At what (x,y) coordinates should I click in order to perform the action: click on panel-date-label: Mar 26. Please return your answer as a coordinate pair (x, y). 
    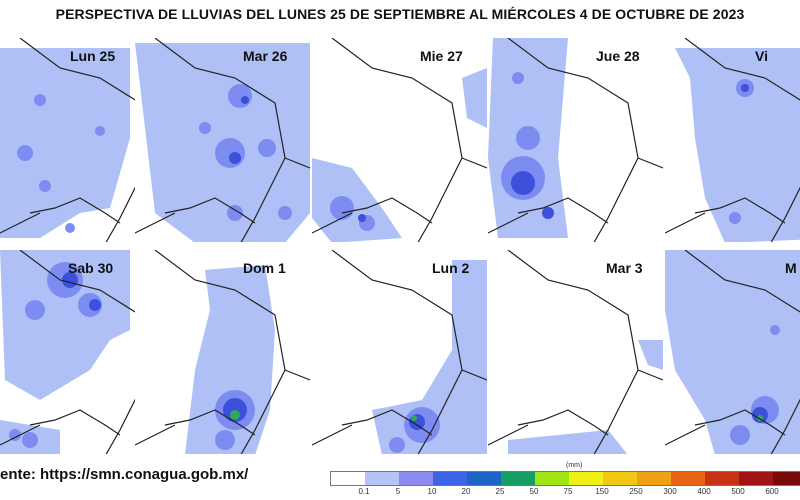
    Looking at the image, I should click on (265, 56).